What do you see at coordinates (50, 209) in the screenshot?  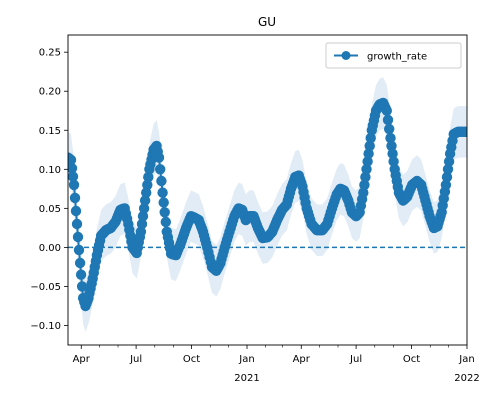 I see `y-tick-label: 0.05` at bounding box center [50, 209].